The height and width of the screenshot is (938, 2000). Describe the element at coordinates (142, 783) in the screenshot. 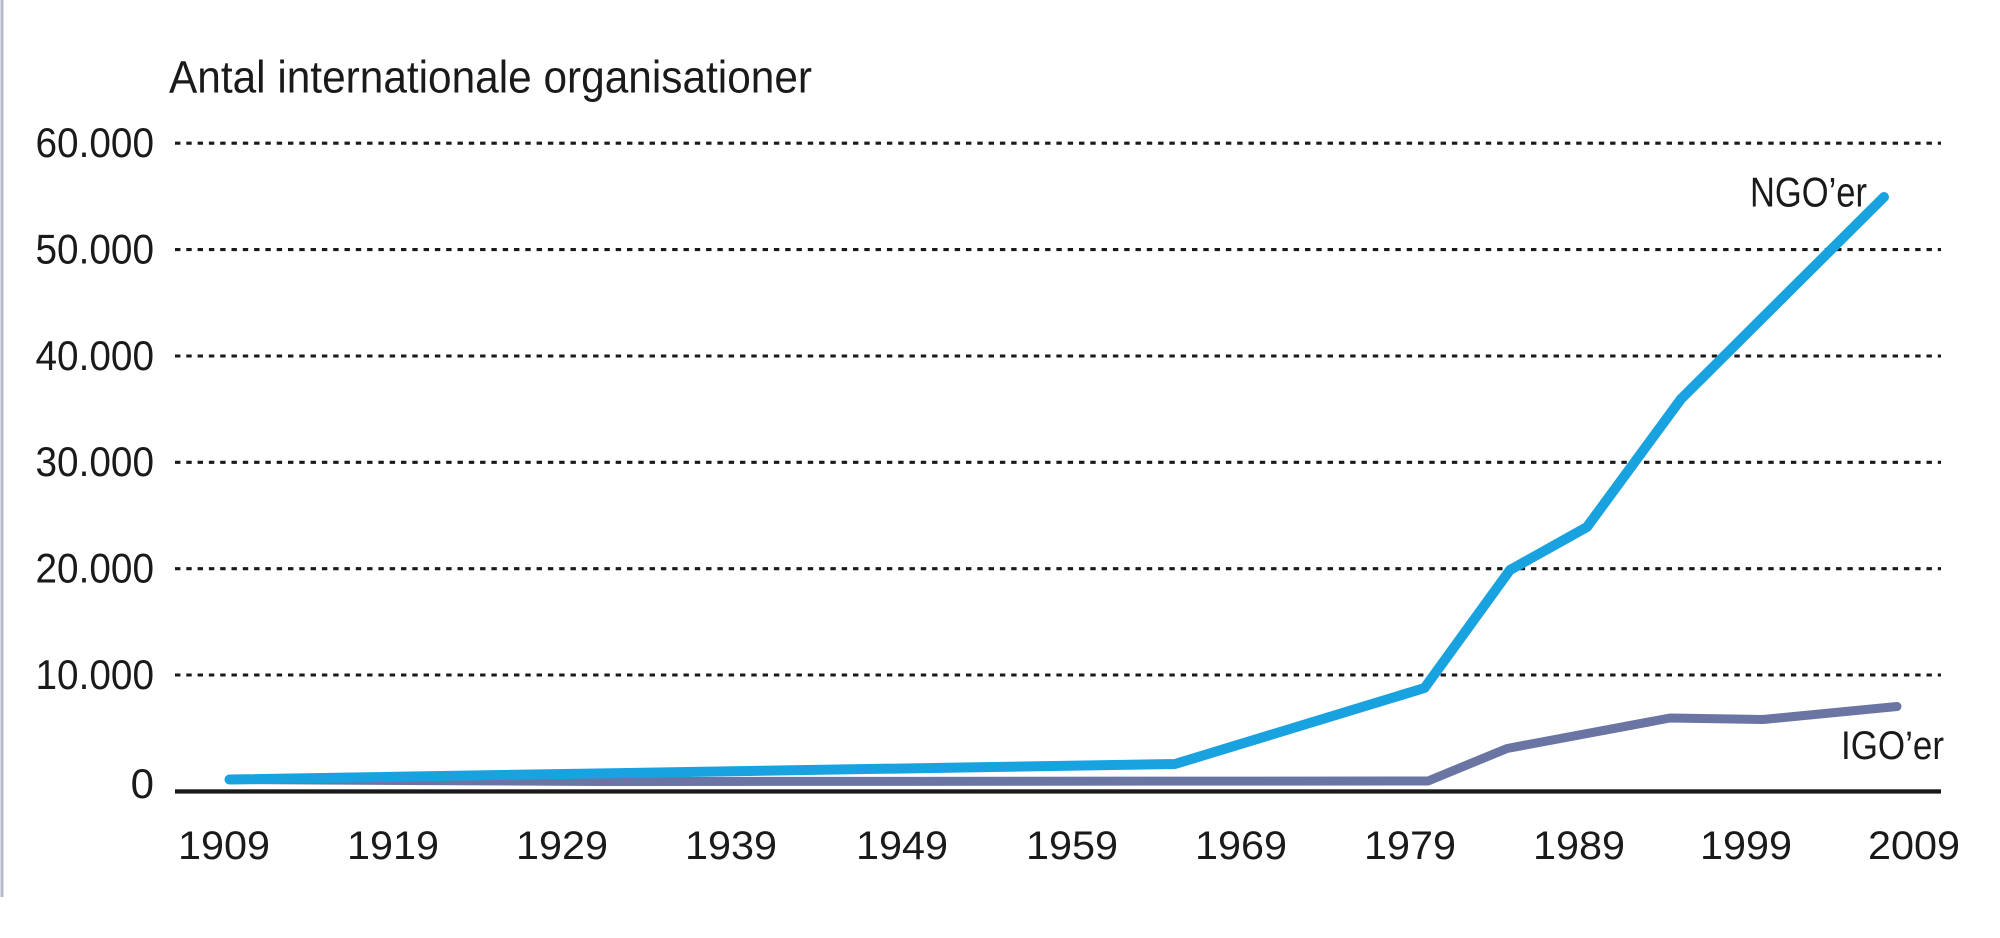

I see `svg-text: 0` at that location.